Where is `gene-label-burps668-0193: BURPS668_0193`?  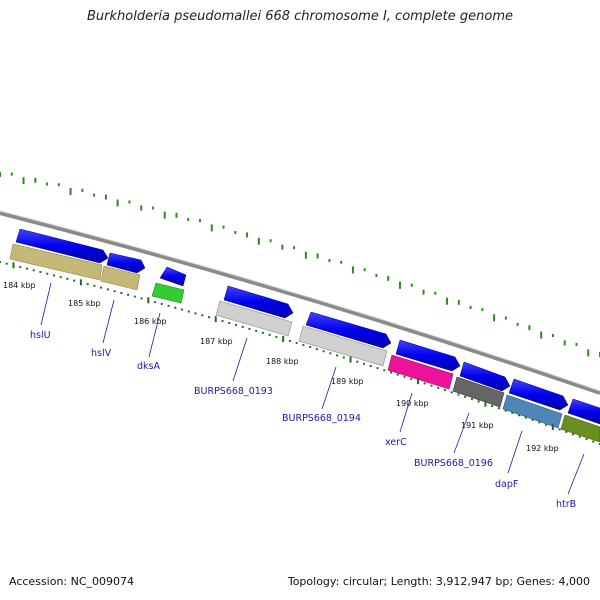
gene-label-burps668-0193: BURPS668_0193 is located at coordinates (233, 391).